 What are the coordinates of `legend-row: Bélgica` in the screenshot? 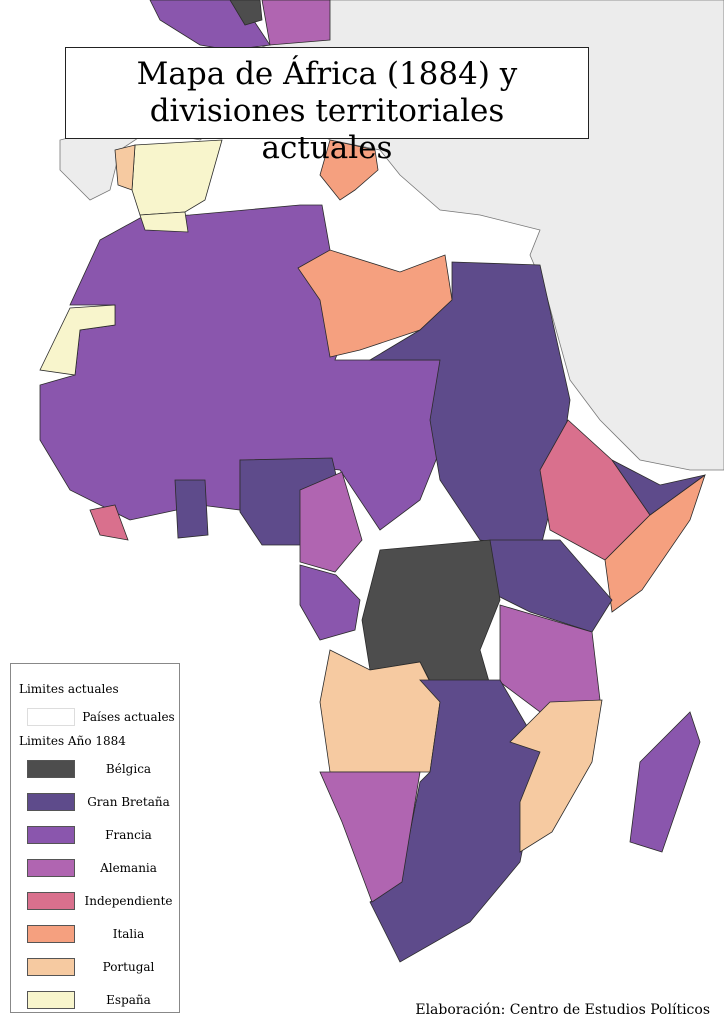 It's located at (96, 770).